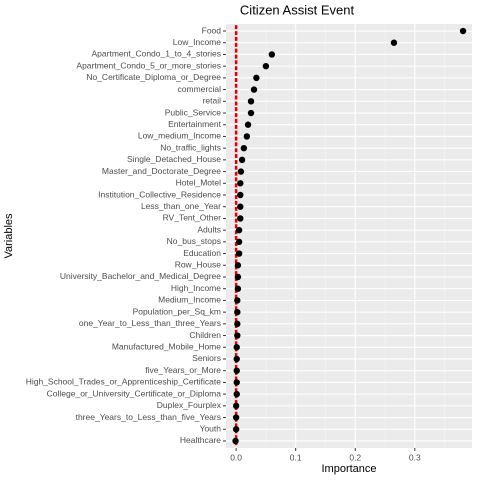 The width and height of the screenshot is (480, 480). I want to click on y-tick-label: Entertainment, so click(195, 124).